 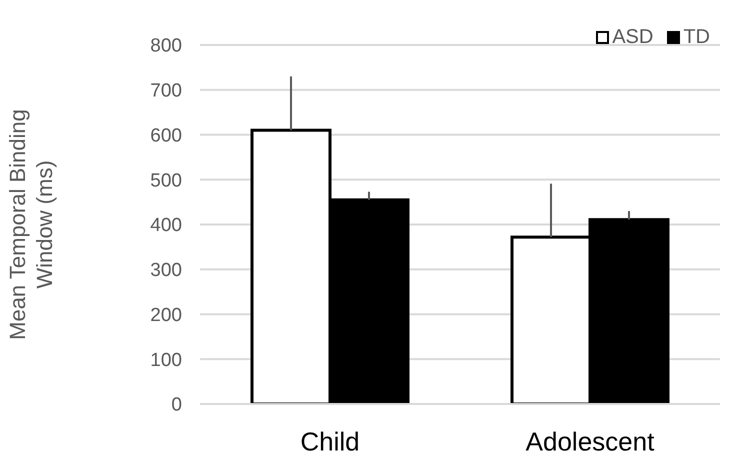 I want to click on x-tick-label: Adolescent, so click(x=591, y=441).